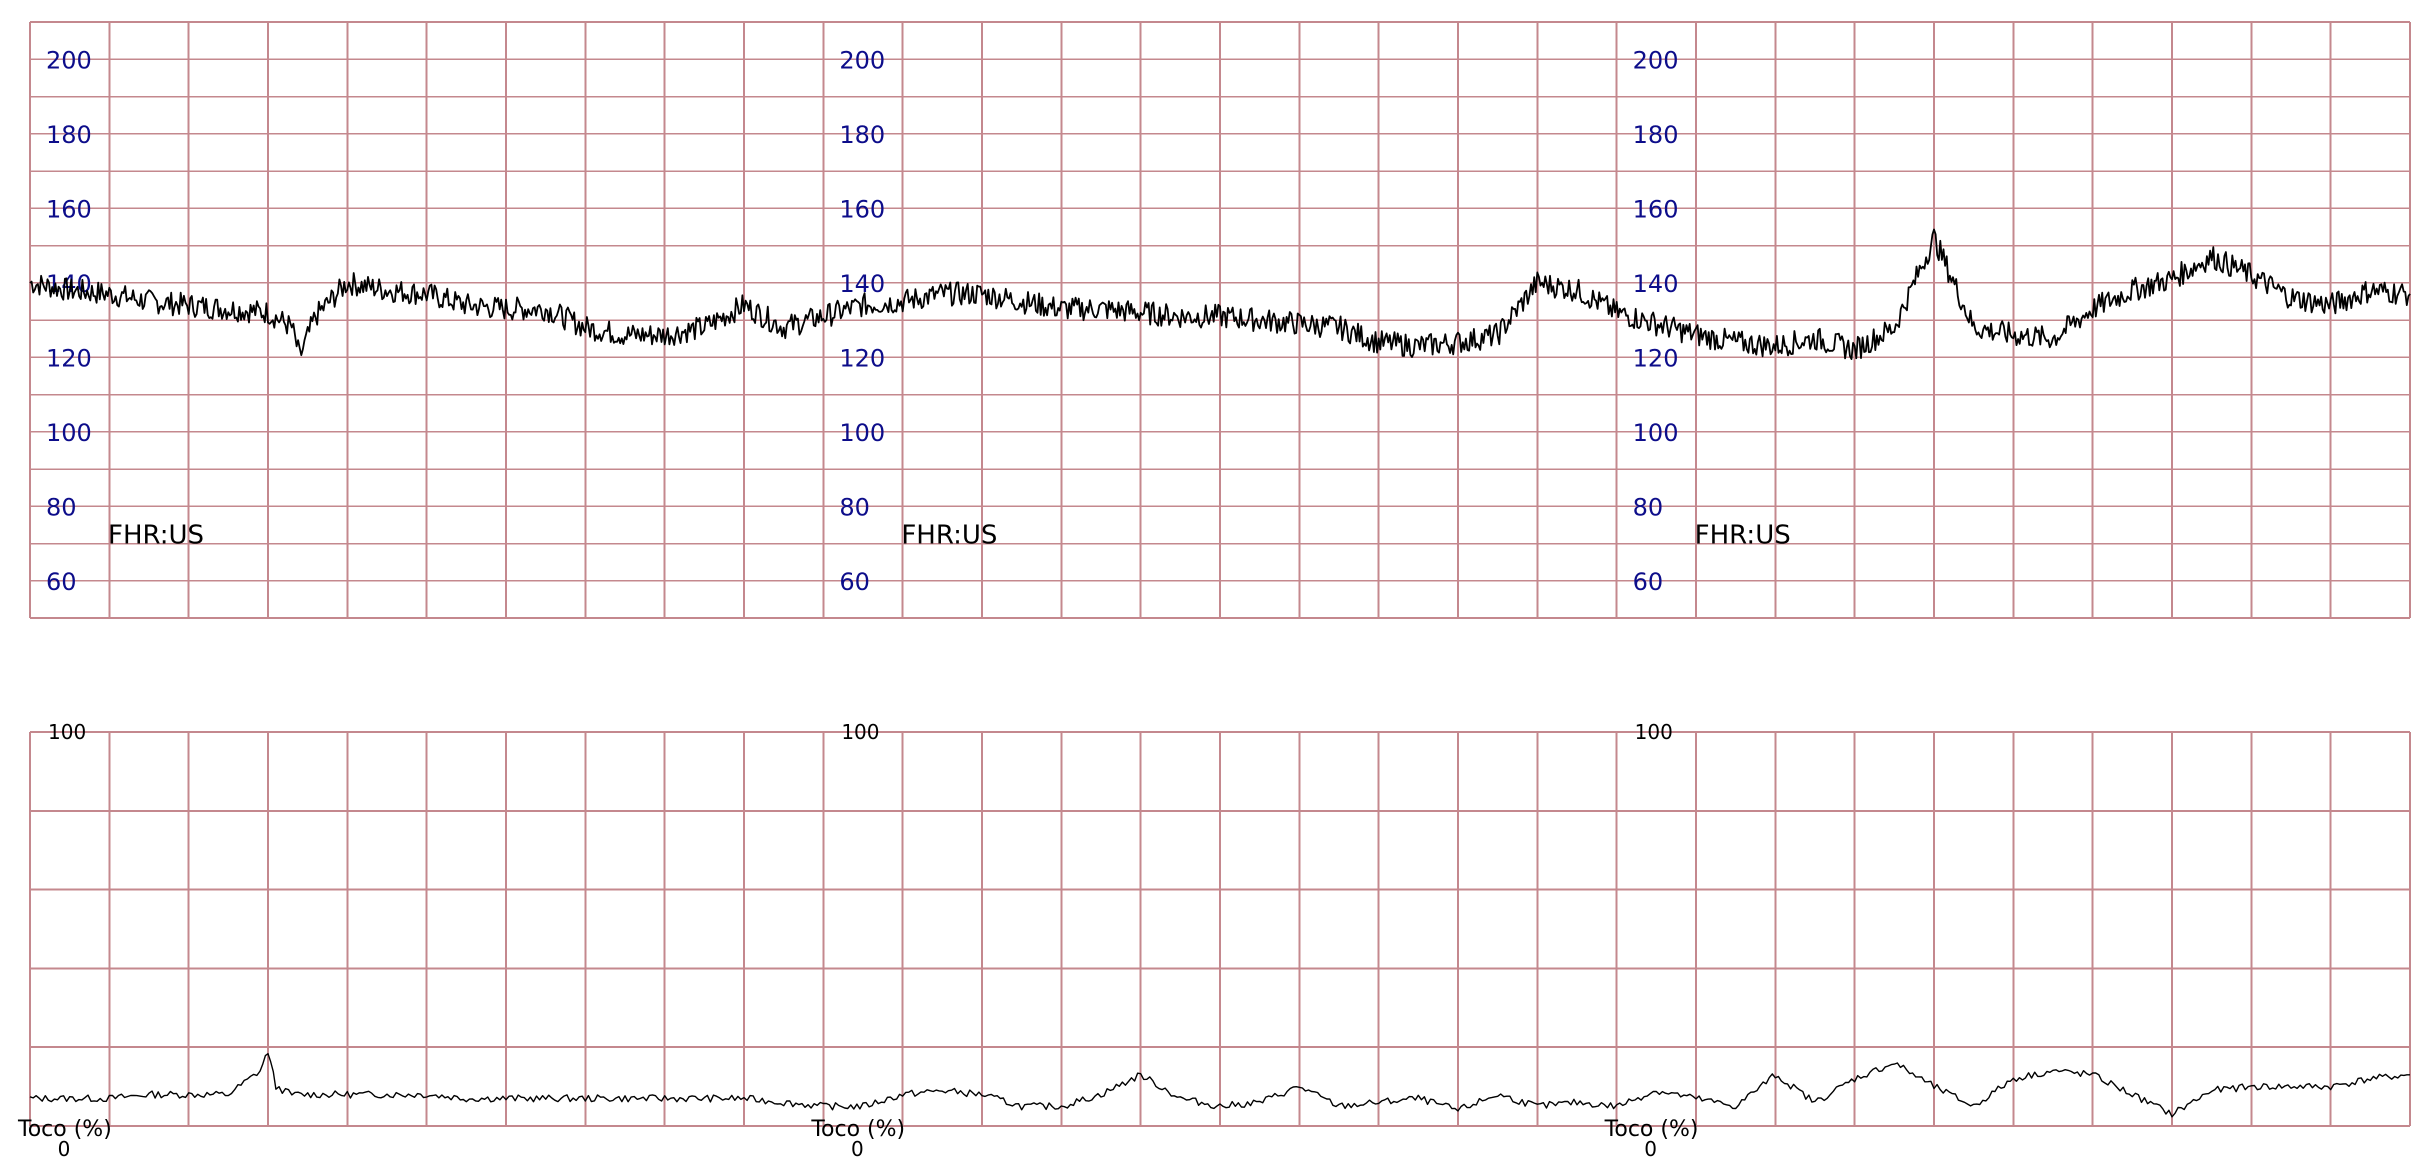 Image resolution: width=2430 pixels, height=1173 pixels. I want to click on fhr-trace-line, so click(1220, 294).